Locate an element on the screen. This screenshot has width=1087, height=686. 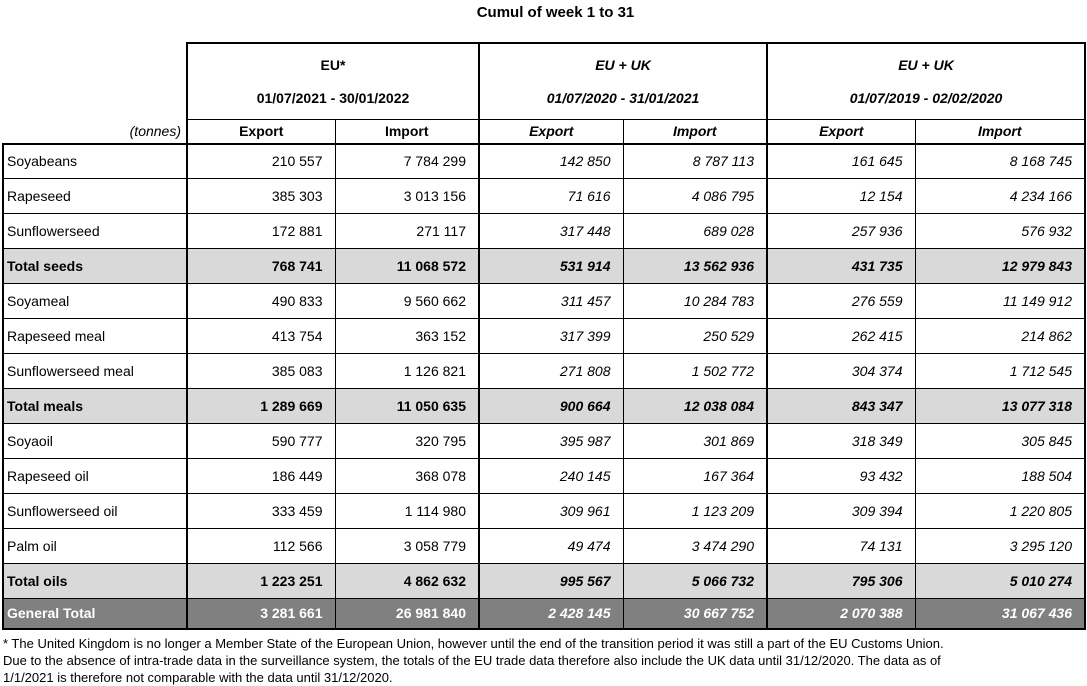
row-label: Soyaoil is located at coordinates (95, 441).